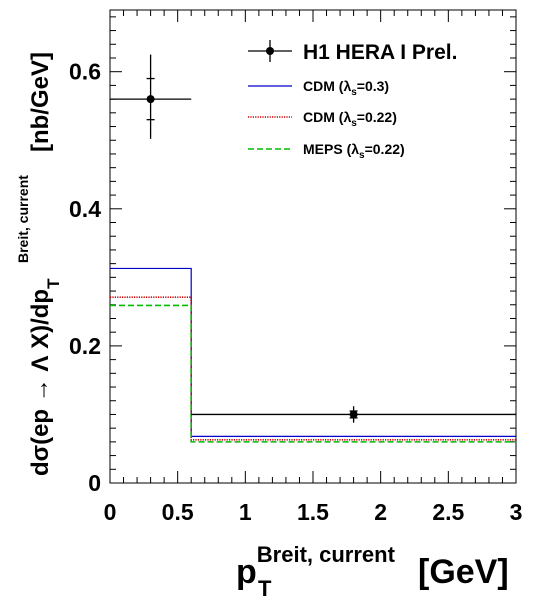  Describe the element at coordinates (448, 512) in the screenshot. I see `x-tick-label: 2.5` at that location.